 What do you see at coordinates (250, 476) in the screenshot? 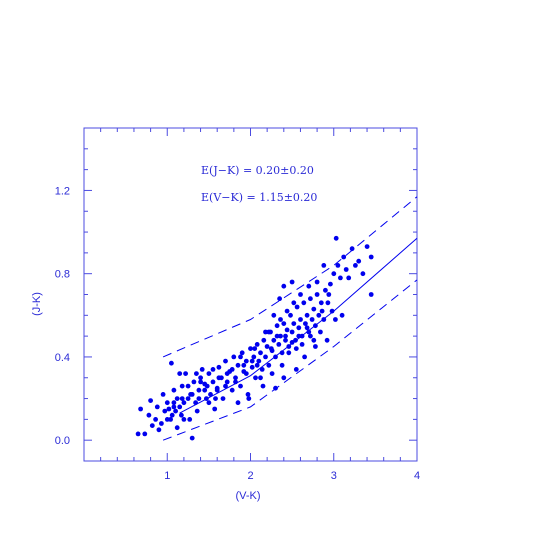
I see `x-tick-label: 2` at bounding box center [250, 476].